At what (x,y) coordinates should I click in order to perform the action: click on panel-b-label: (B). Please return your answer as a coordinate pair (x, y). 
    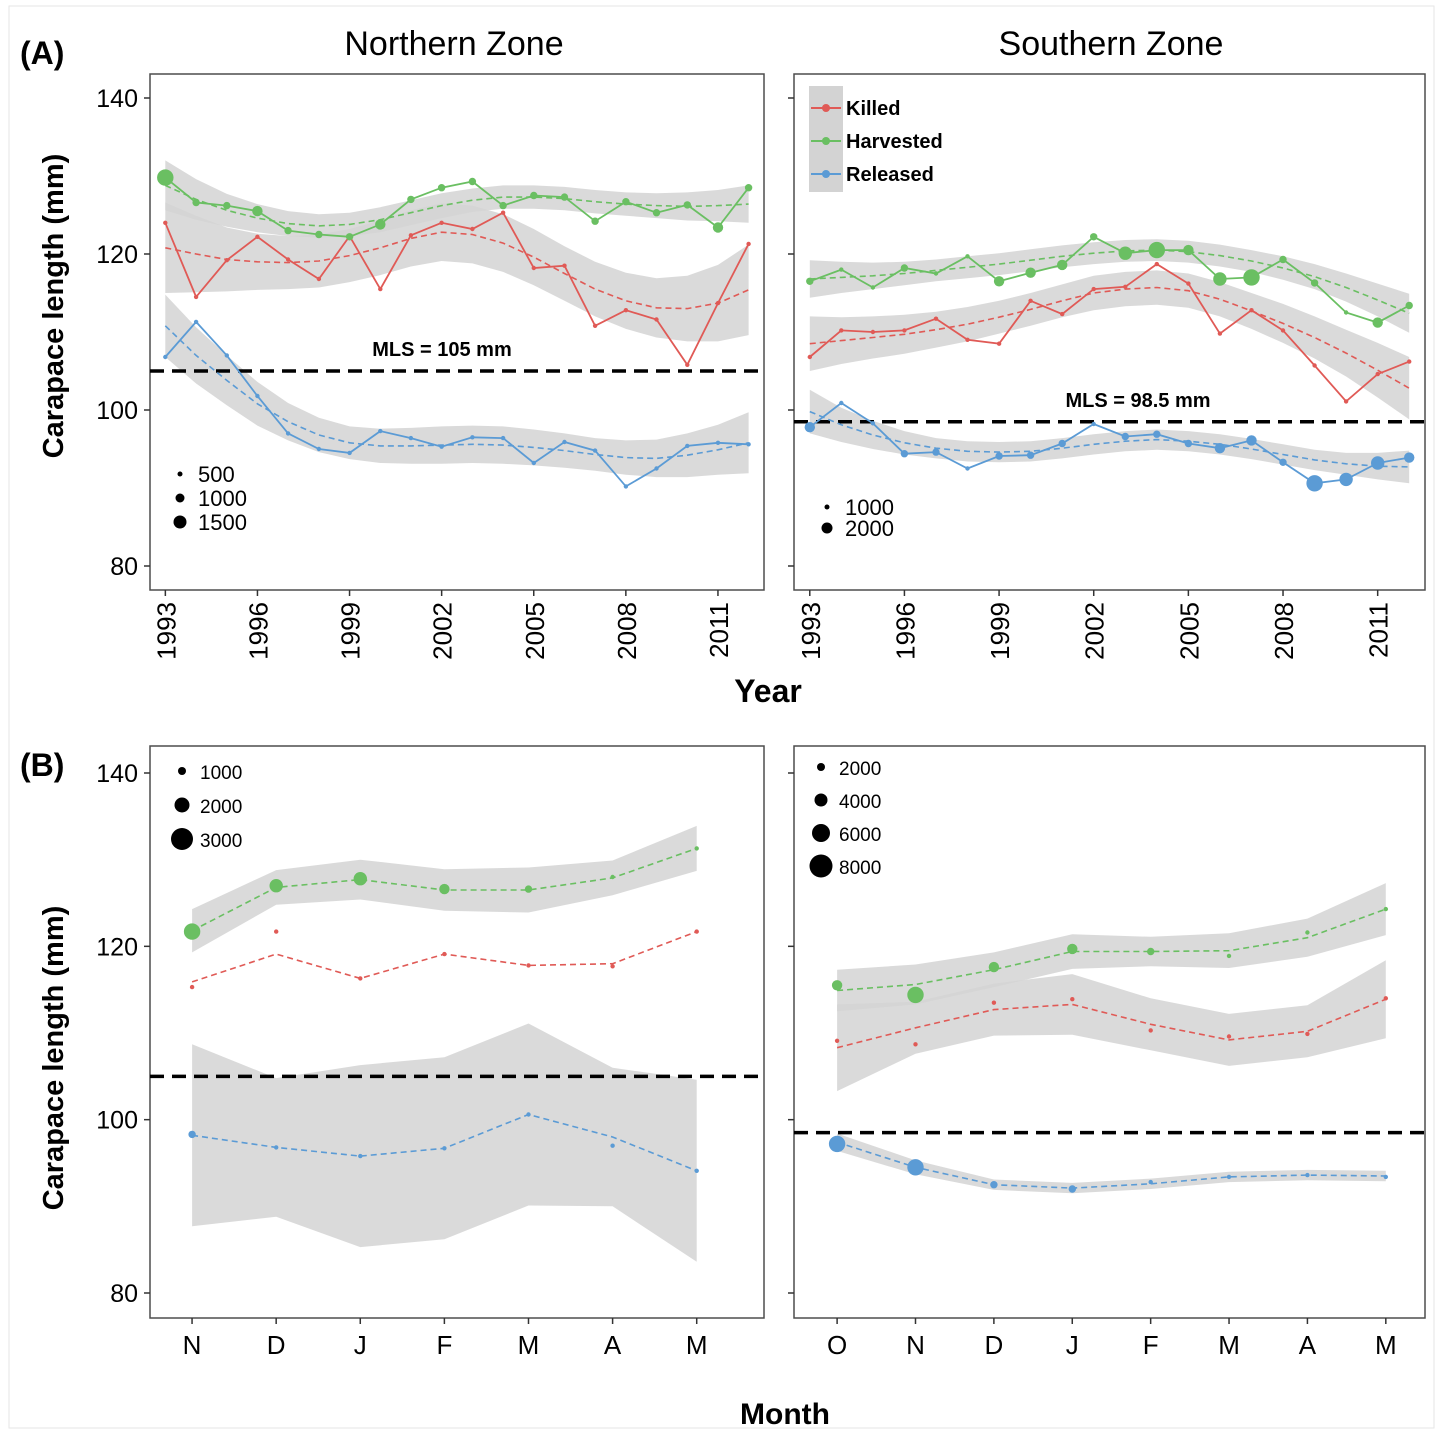
    Looking at the image, I should click on (42, 765).